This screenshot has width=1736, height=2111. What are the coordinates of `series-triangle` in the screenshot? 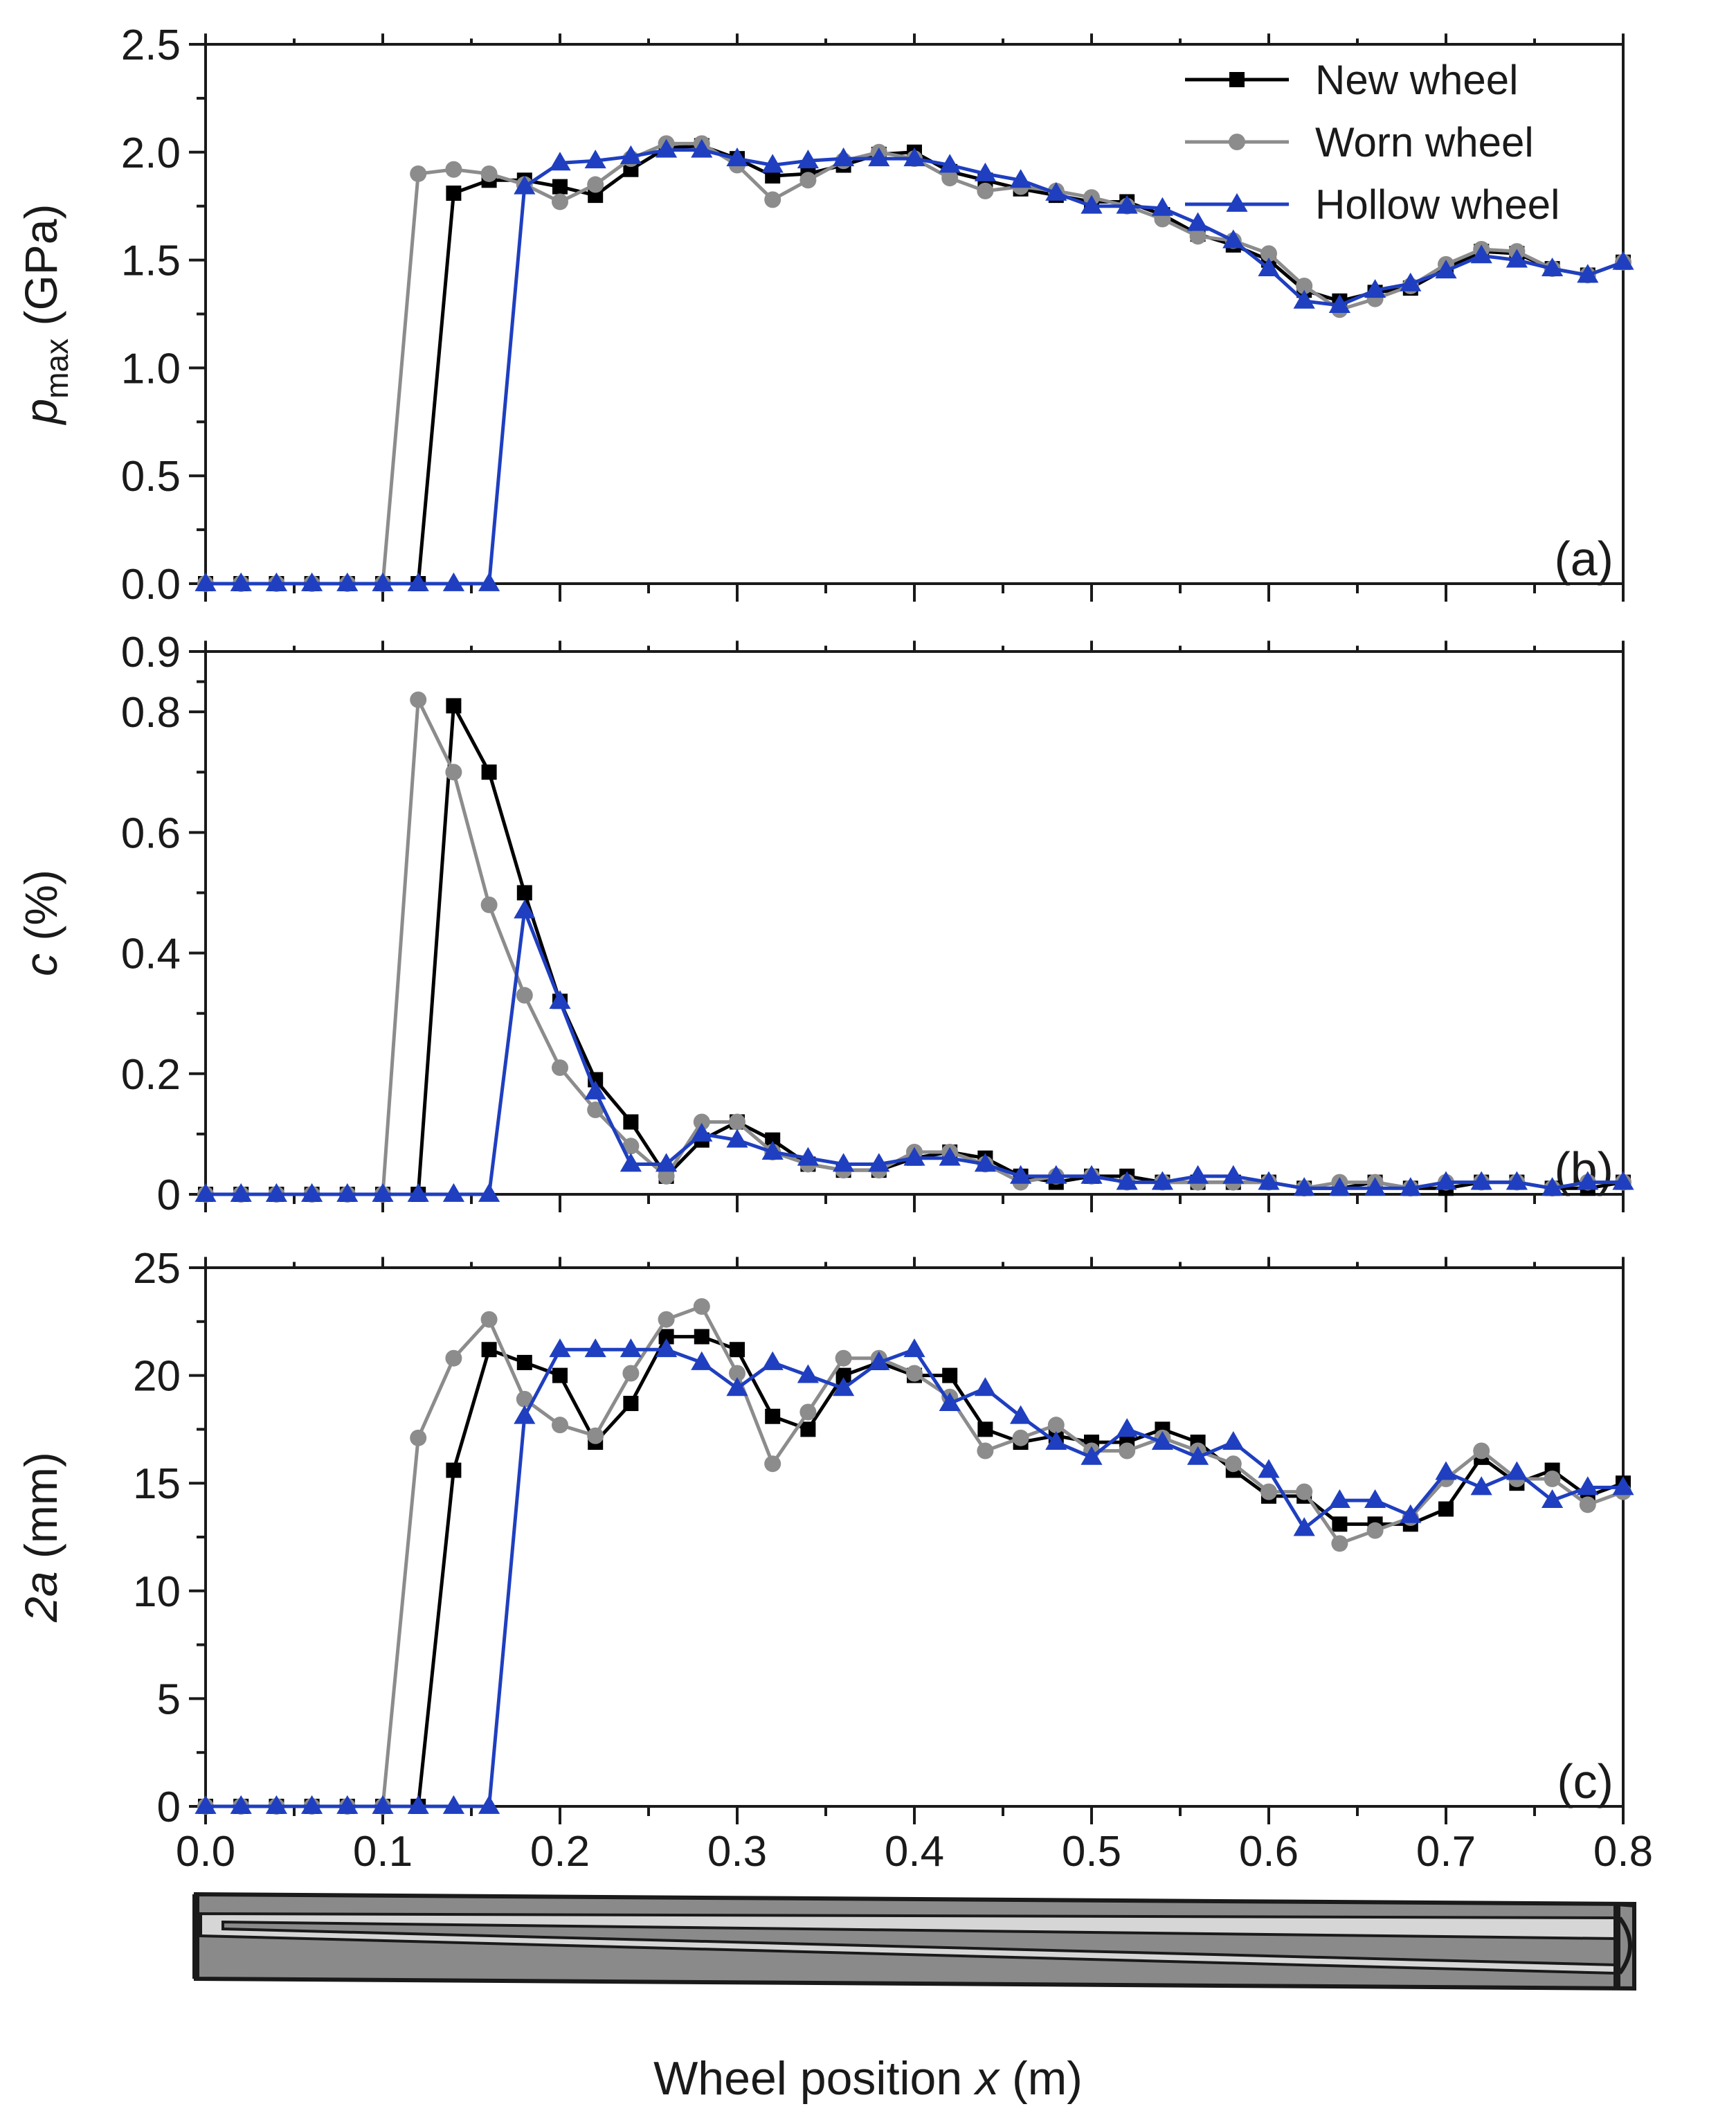 It's located at (914, 1051).